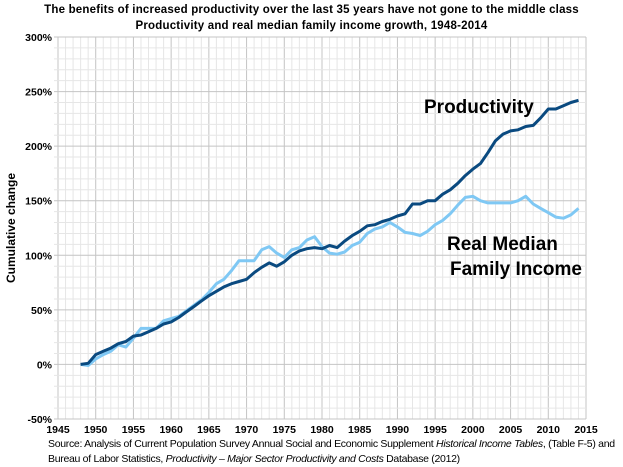 The height and width of the screenshot is (467, 623). What do you see at coordinates (398, 430) in the screenshot?
I see `x-tick-label: 1990` at bounding box center [398, 430].